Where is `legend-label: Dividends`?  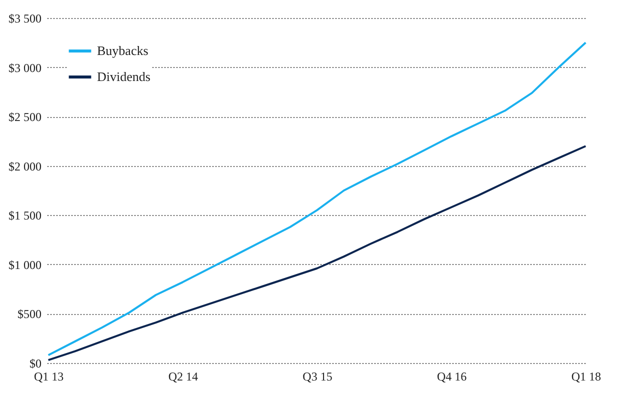 legend-label: Dividends is located at coordinates (123, 76).